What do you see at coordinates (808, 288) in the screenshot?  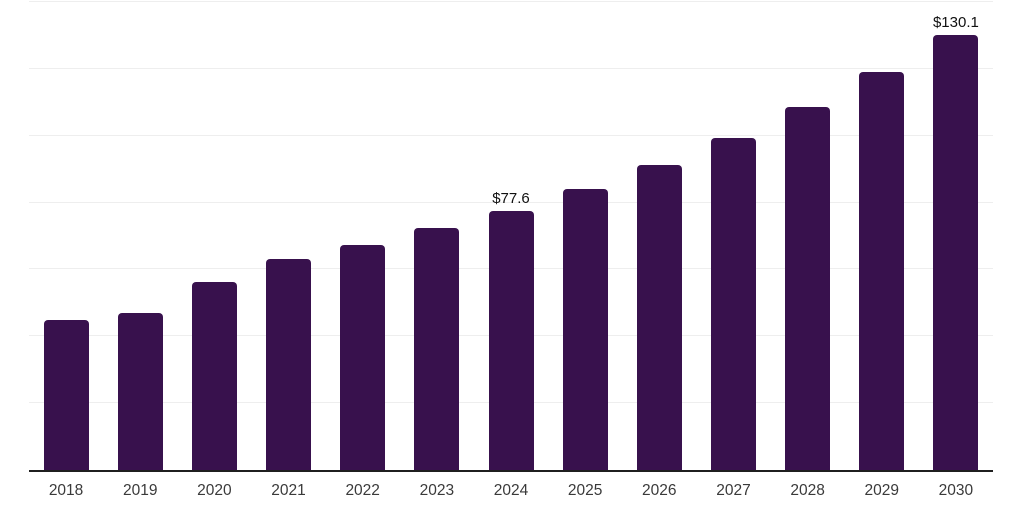 I see `bar-2028` at bounding box center [808, 288].